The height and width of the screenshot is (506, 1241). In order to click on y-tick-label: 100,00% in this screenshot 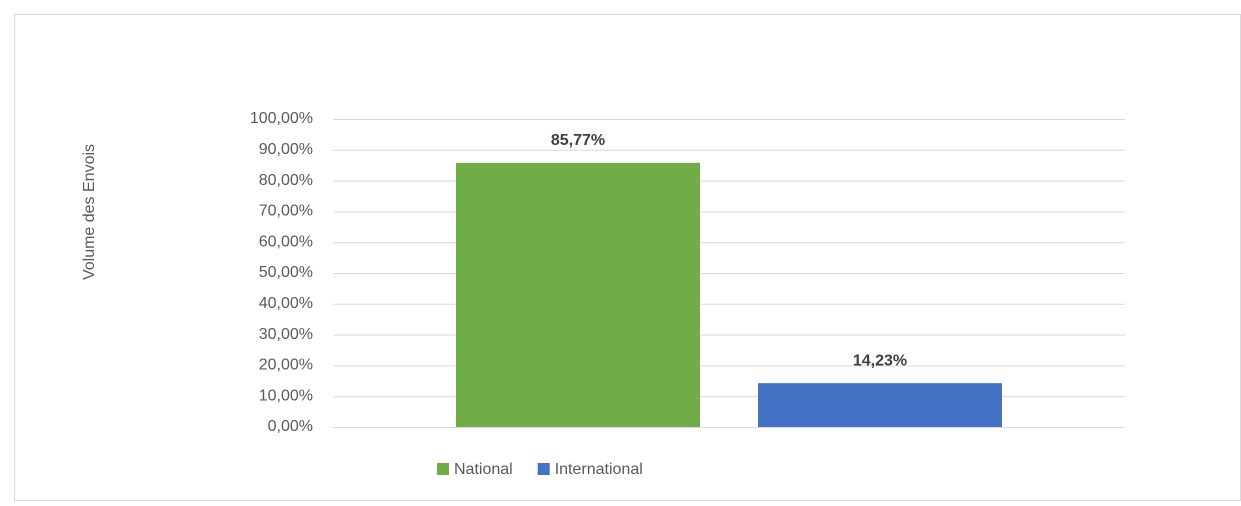, I will do `click(281, 118)`.